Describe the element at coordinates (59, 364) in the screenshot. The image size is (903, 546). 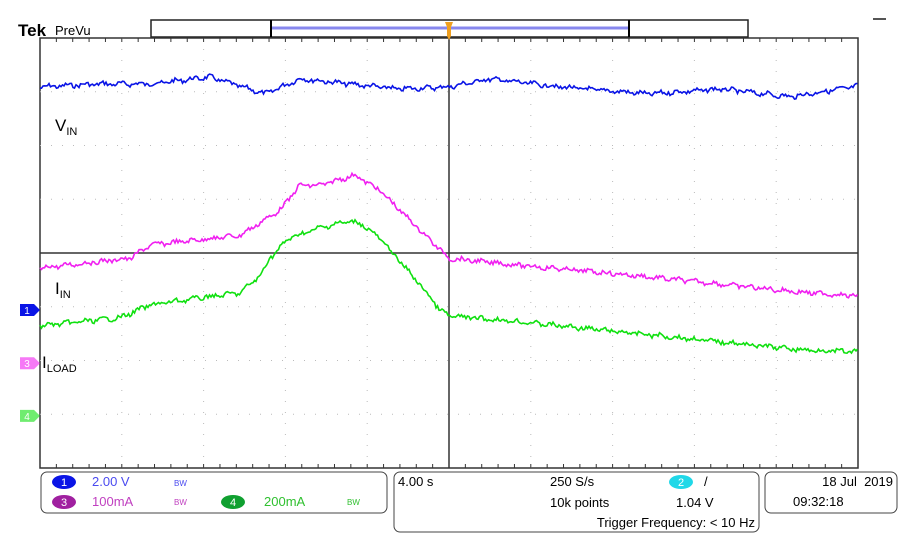
I see `iload-label: ILOAD` at that location.